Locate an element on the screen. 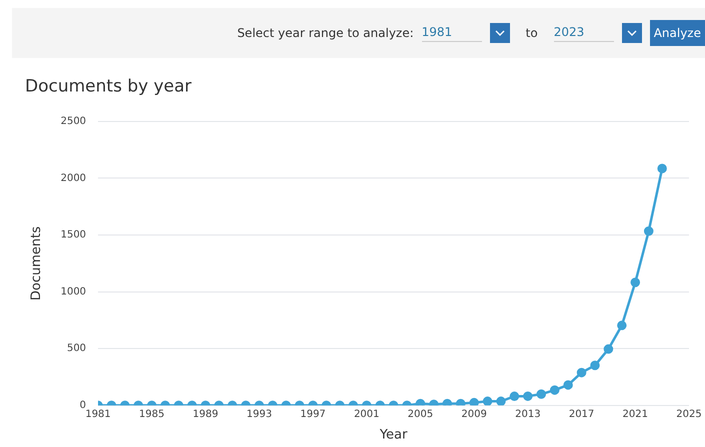  x-tick-label: 2009 is located at coordinates (474, 414).